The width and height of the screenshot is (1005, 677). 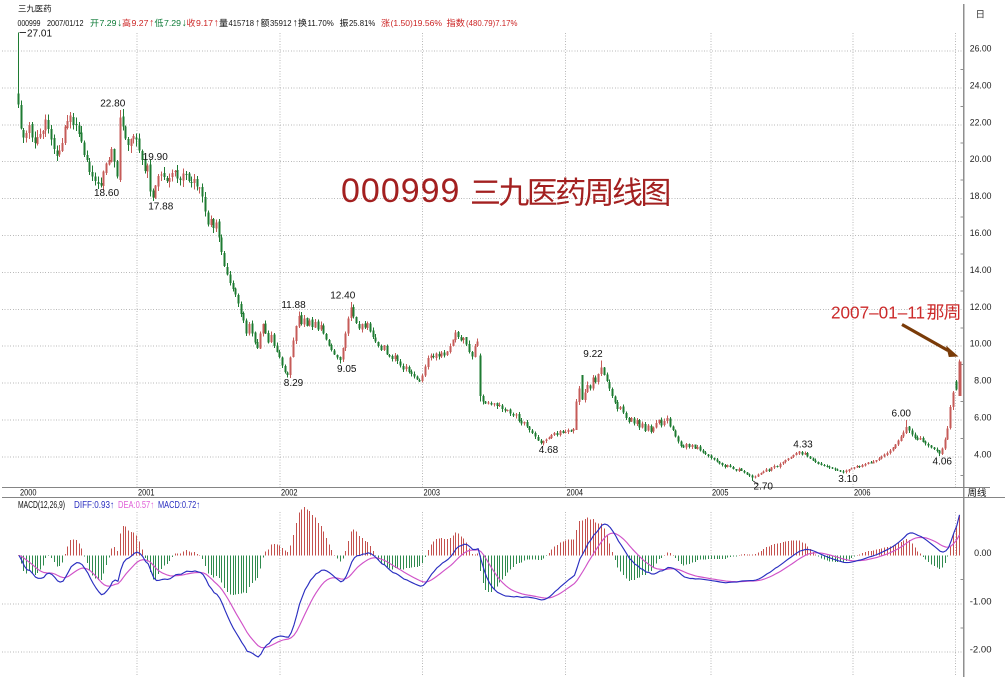 I want to click on svg-text: 16.00, so click(x=981, y=233).